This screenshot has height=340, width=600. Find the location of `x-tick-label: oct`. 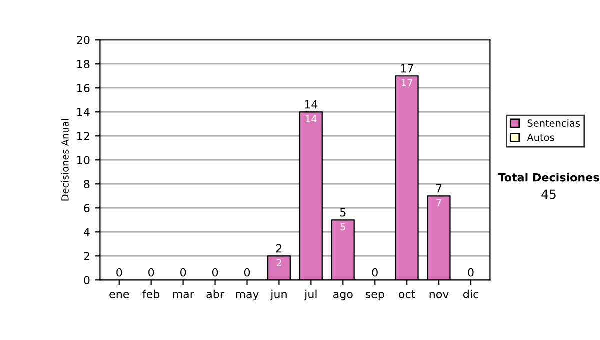

x-tick-label: oct is located at coordinates (407, 294).